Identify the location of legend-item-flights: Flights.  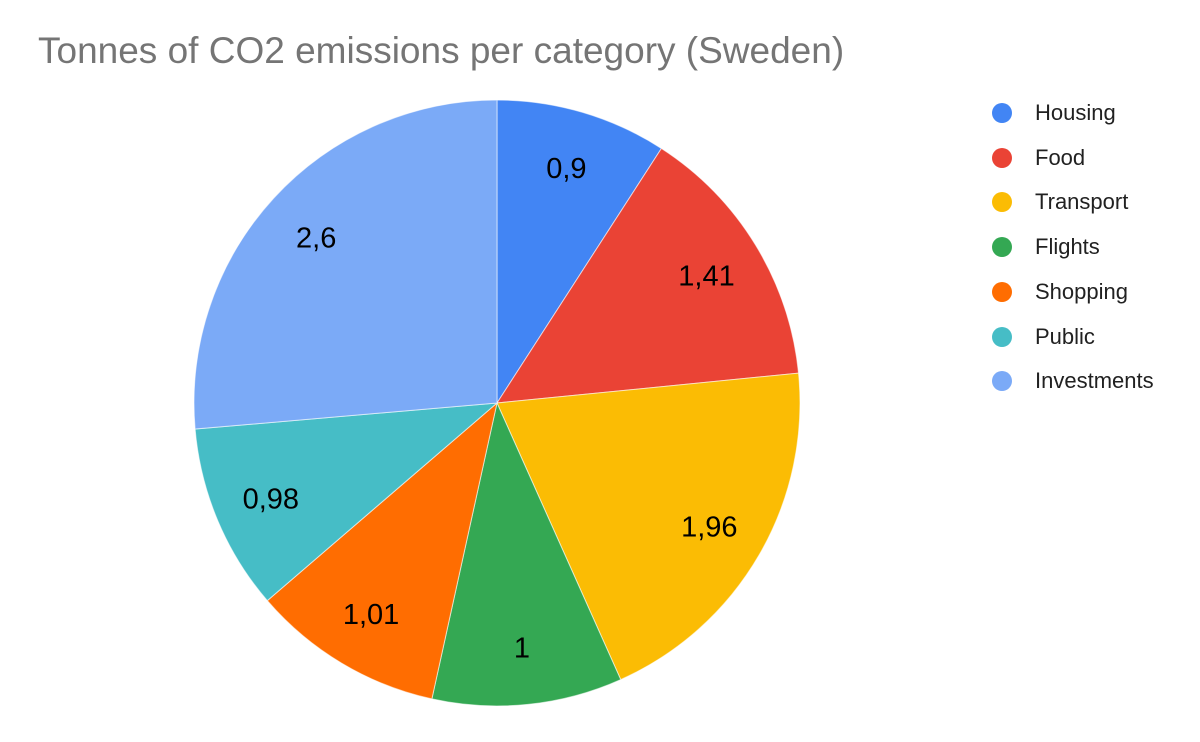
(1046, 247).